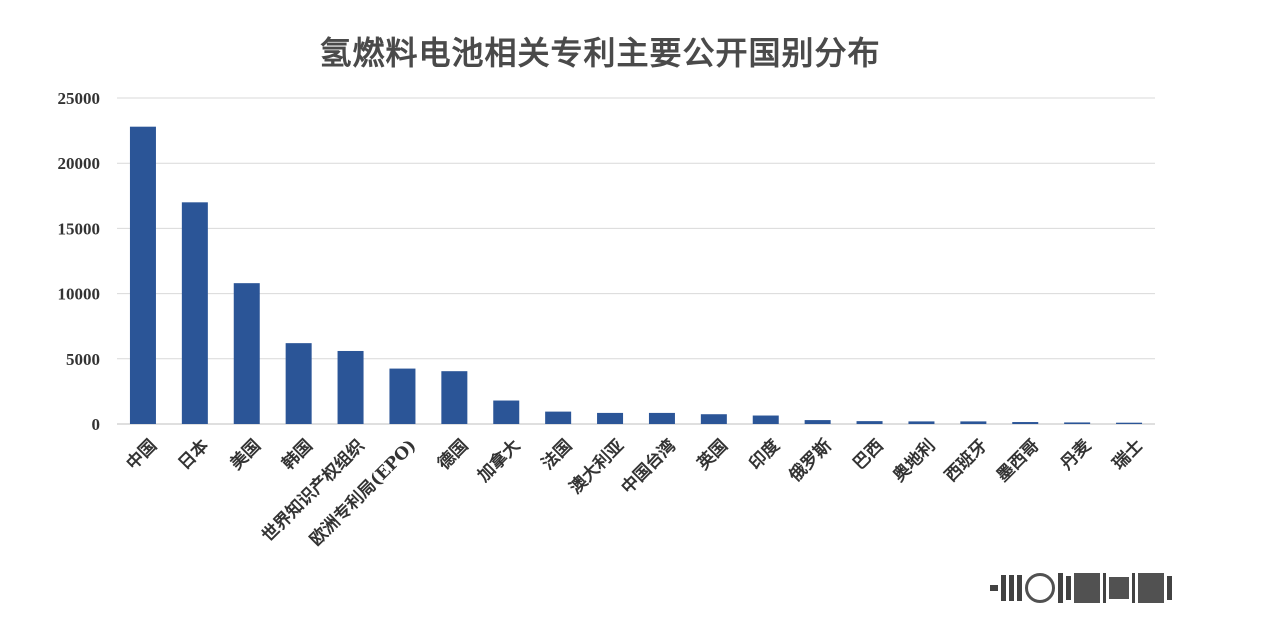  Describe the element at coordinates (1124, 588) in the screenshot. I see `watermark-logo` at that location.